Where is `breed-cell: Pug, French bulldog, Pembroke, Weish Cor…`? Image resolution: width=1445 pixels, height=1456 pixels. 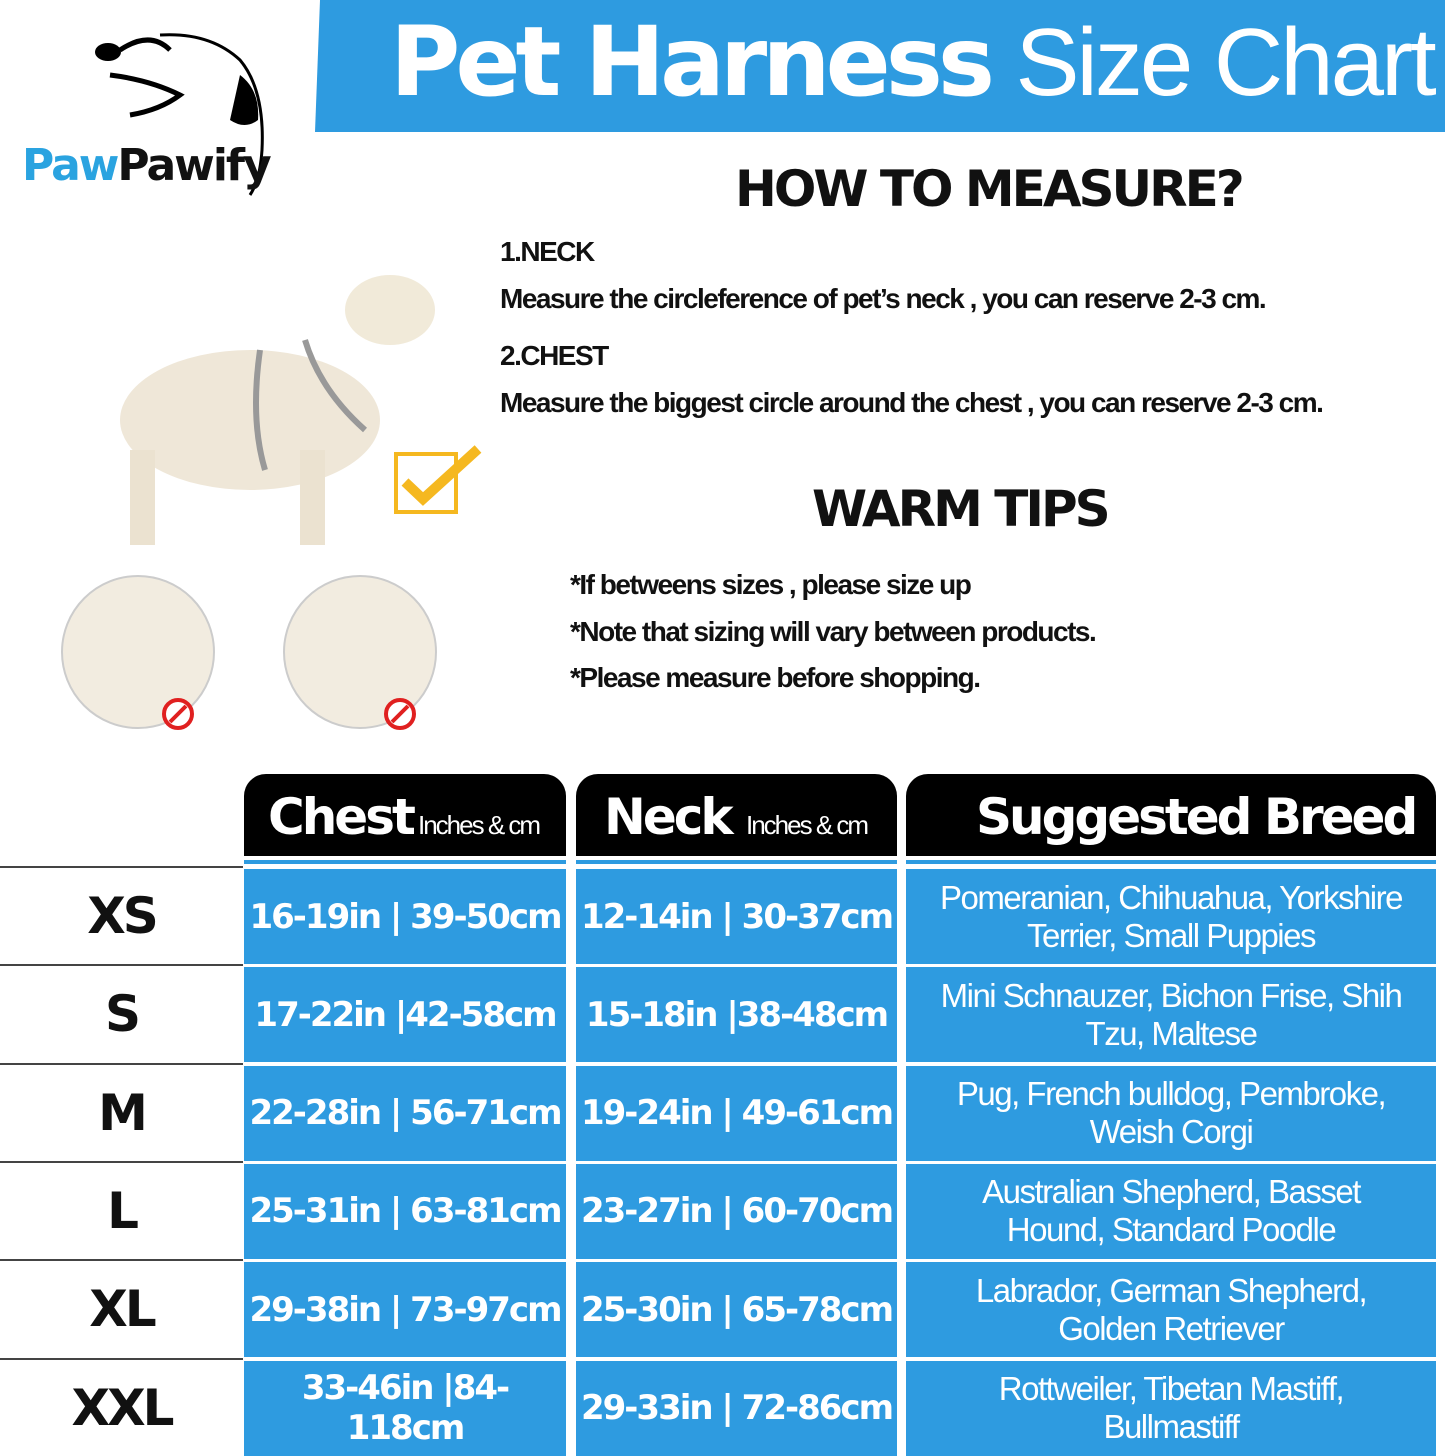 breed-cell: Pug, French bulldog, Pembroke, Weish Cor… is located at coordinates (1171, 1111).